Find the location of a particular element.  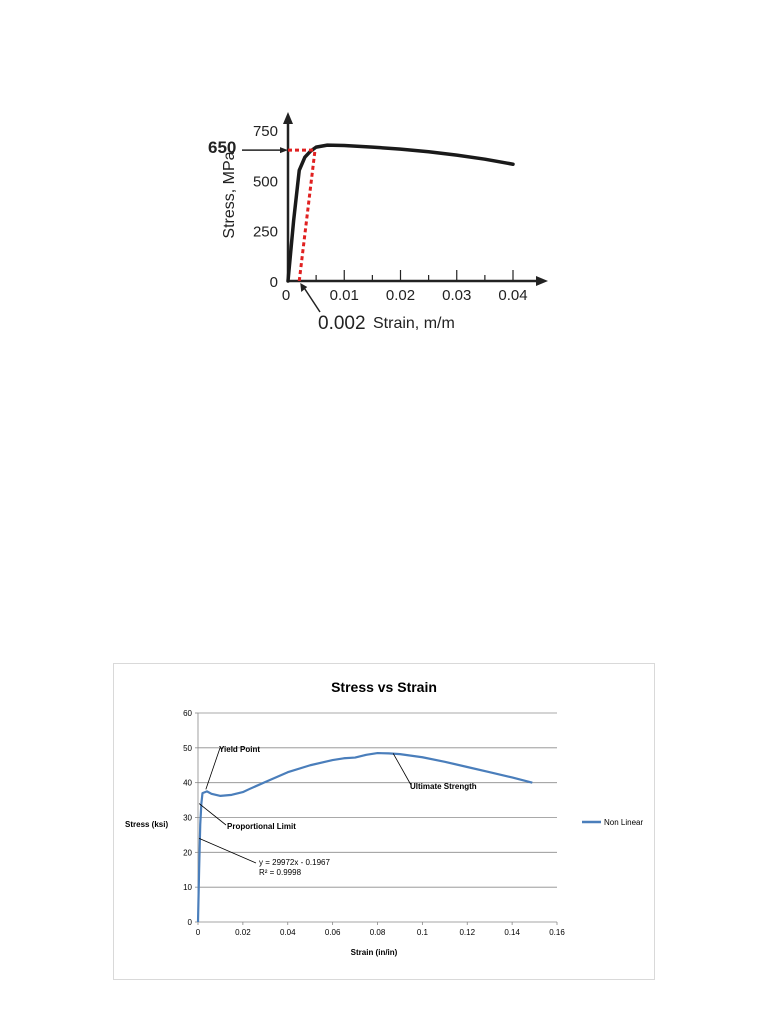

chart2-y-ticks: 0 10 20 30 40 50 60 is located at coordinates (190, 818).